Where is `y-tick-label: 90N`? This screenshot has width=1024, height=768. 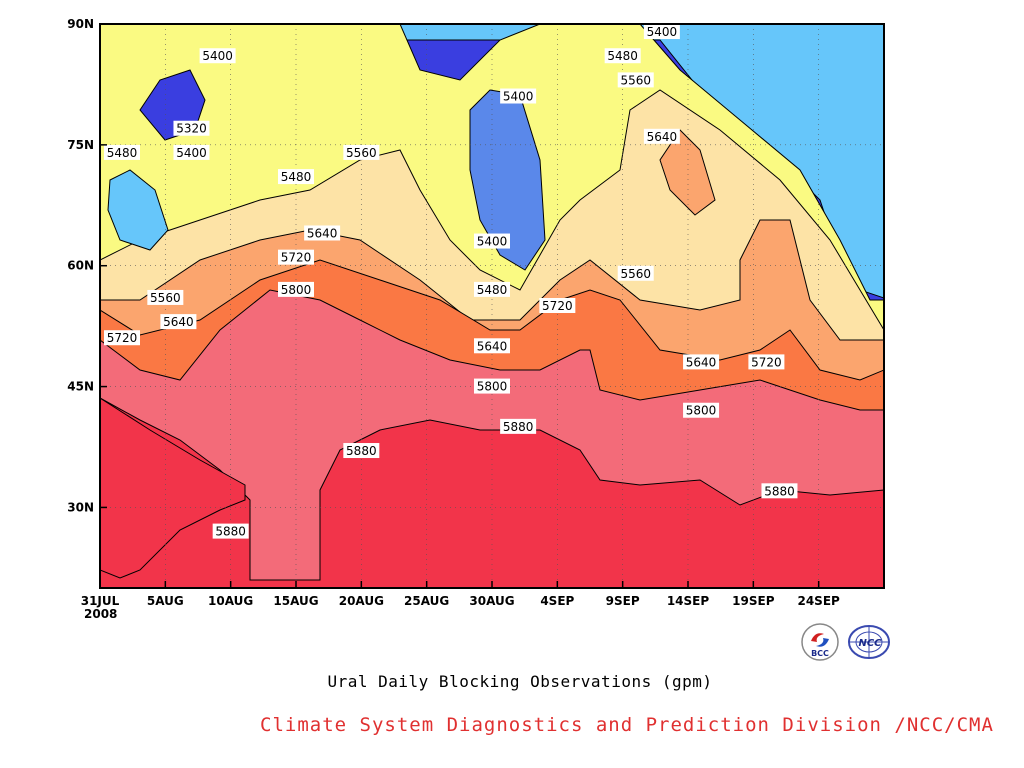
y-tick-label: 90N is located at coordinates (80, 24).